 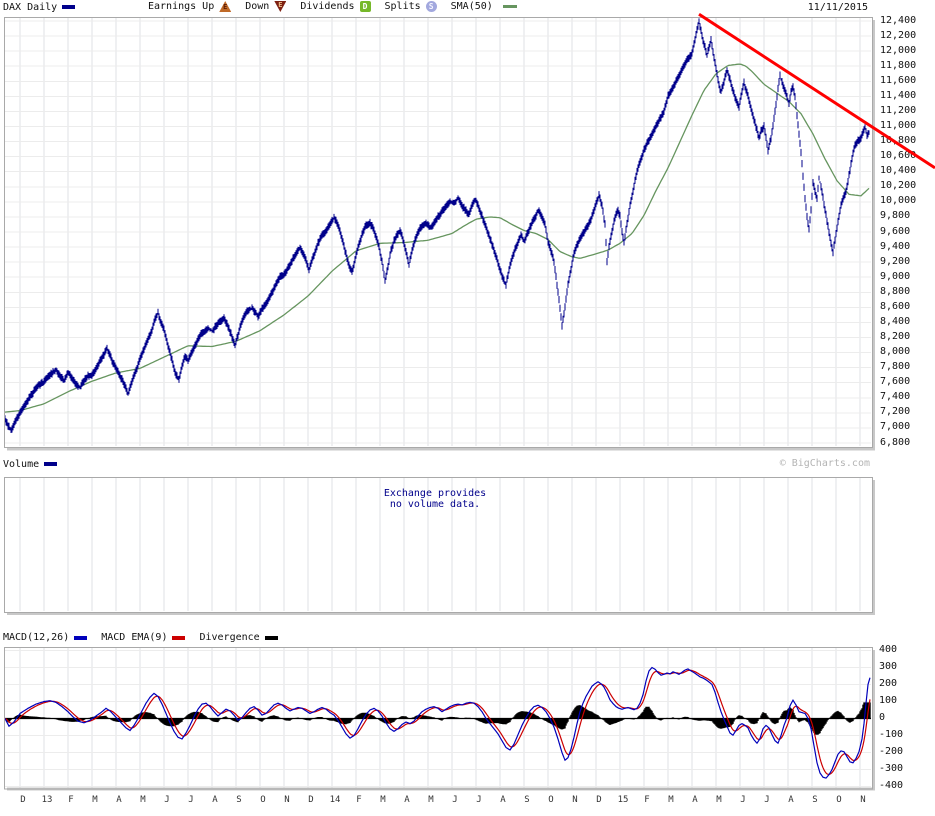 What do you see at coordinates (898, 65) in the screenshot?
I see `price-y-label: 11,800` at bounding box center [898, 65].